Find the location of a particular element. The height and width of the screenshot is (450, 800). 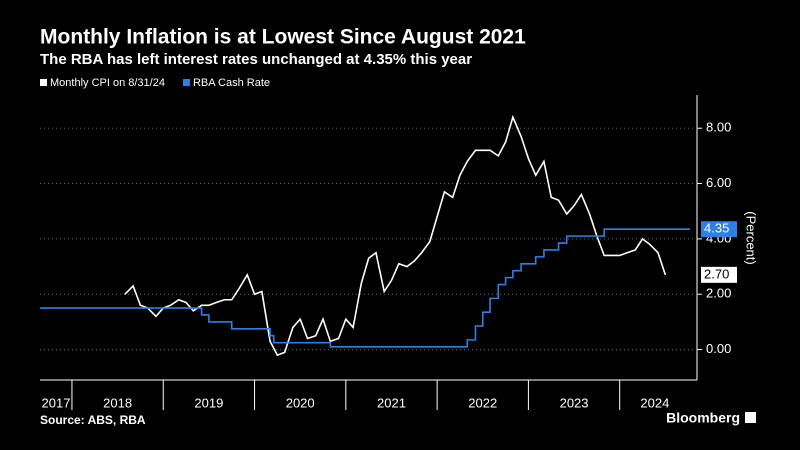

x-tick-label: 2023 is located at coordinates (574, 402).